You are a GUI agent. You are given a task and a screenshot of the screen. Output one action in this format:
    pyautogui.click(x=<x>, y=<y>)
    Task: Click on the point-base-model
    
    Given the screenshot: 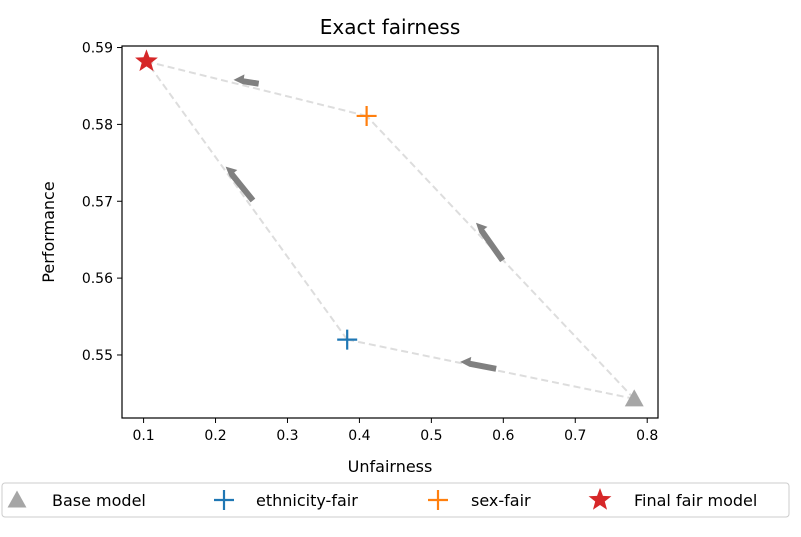 What is the action you would take?
    pyautogui.click(x=634, y=398)
    